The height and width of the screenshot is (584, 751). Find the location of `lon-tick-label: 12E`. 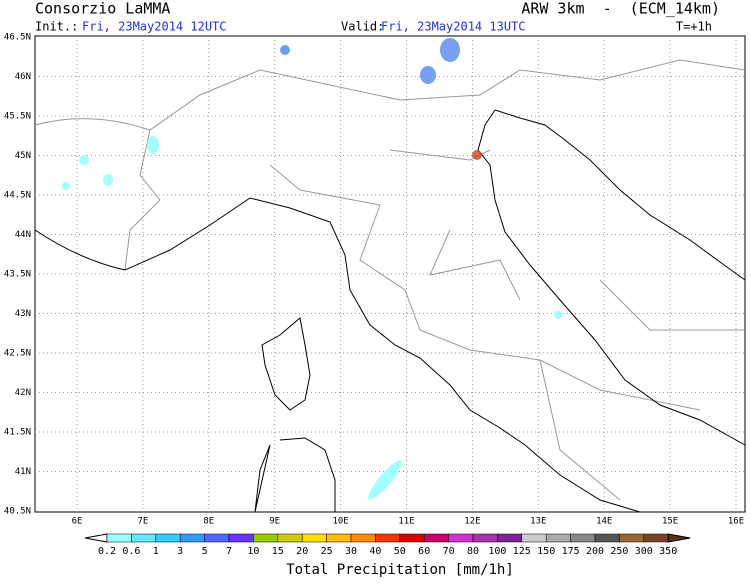

lon-tick-label: 12E is located at coordinates (472, 522).